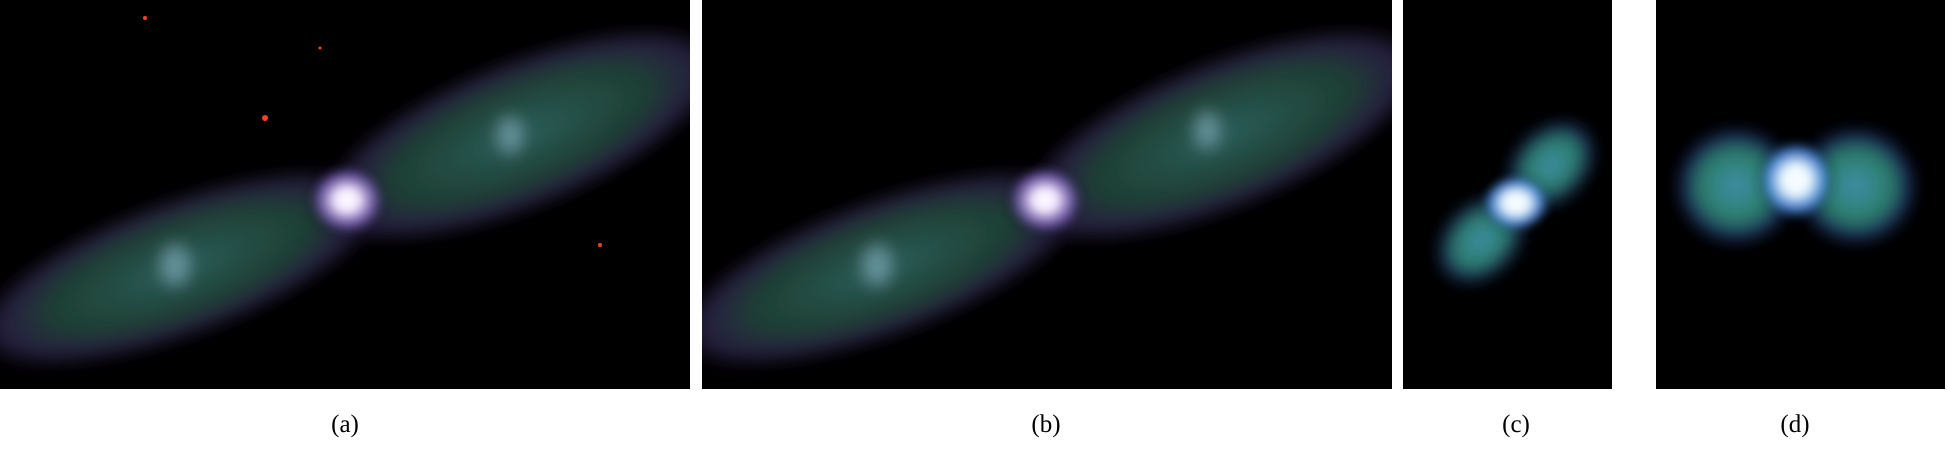 The height and width of the screenshot is (450, 1948). Describe the element at coordinates (345, 424) in the screenshot. I see `panel-label: (a)` at that location.